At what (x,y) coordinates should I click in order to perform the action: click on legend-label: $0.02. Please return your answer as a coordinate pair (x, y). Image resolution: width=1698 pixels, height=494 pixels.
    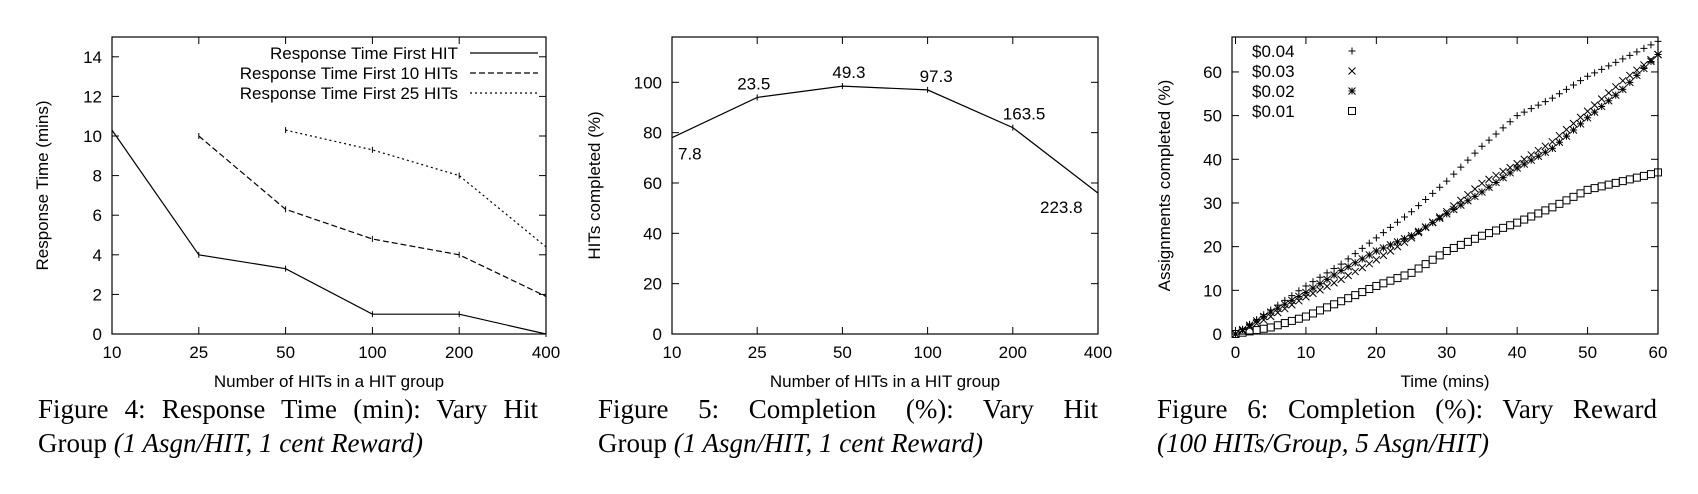
    Looking at the image, I should click on (1273, 91).